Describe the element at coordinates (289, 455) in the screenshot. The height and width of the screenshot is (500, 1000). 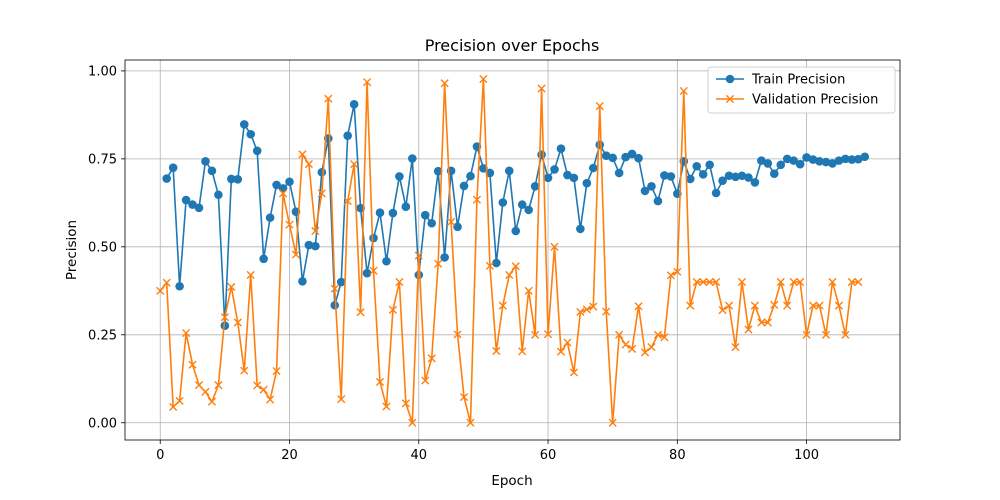
I see `x-tick-label: 20` at that location.